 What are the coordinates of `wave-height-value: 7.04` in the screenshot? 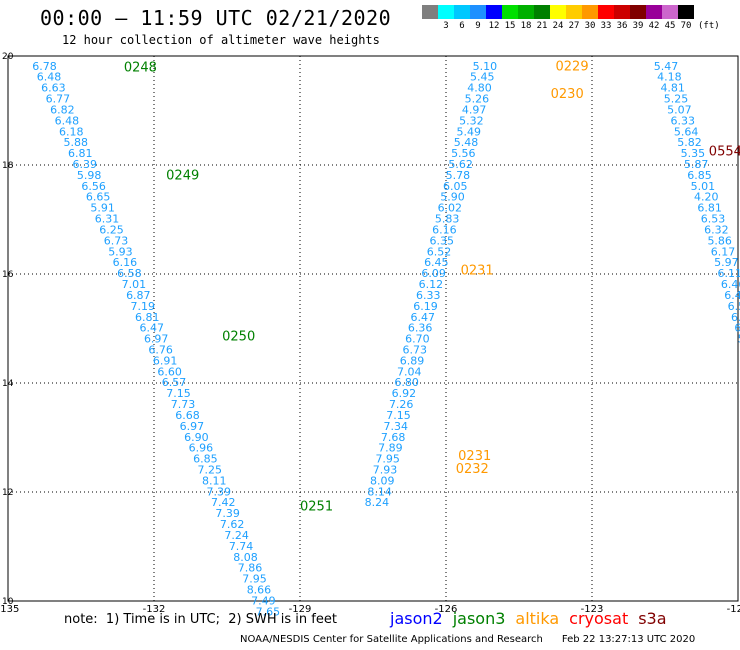 It's located at (409, 371).